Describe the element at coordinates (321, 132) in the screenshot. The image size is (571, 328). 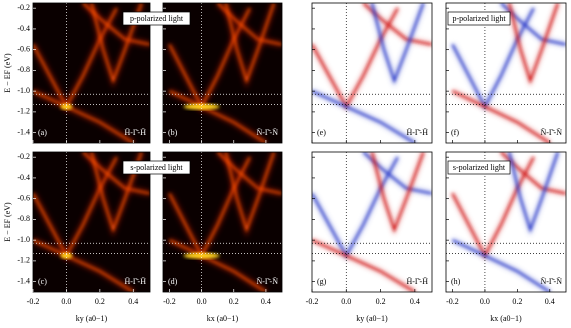
I see `panel-label: (e)` at that location.